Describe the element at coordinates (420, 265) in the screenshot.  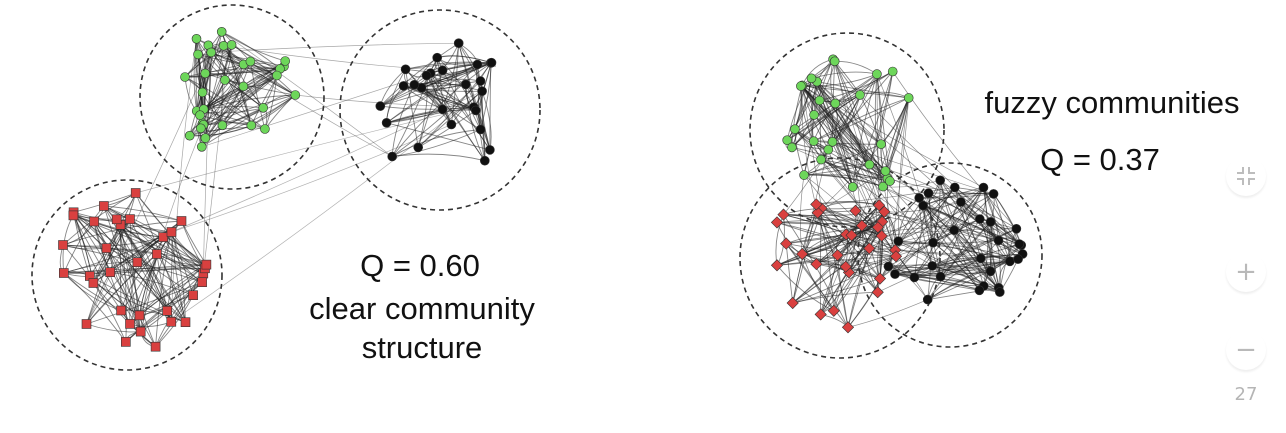
I see `modularity-left: Q = 0.60` at that location.